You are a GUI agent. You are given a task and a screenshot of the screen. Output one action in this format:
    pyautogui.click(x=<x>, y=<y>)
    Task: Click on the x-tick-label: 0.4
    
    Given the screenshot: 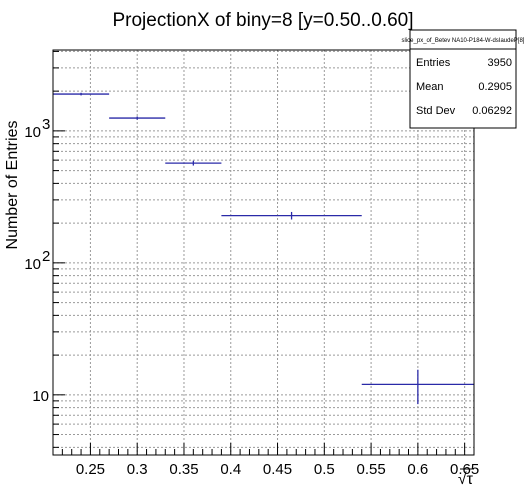 What is the action you would take?
    pyautogui.click(x=230, y=469)
    